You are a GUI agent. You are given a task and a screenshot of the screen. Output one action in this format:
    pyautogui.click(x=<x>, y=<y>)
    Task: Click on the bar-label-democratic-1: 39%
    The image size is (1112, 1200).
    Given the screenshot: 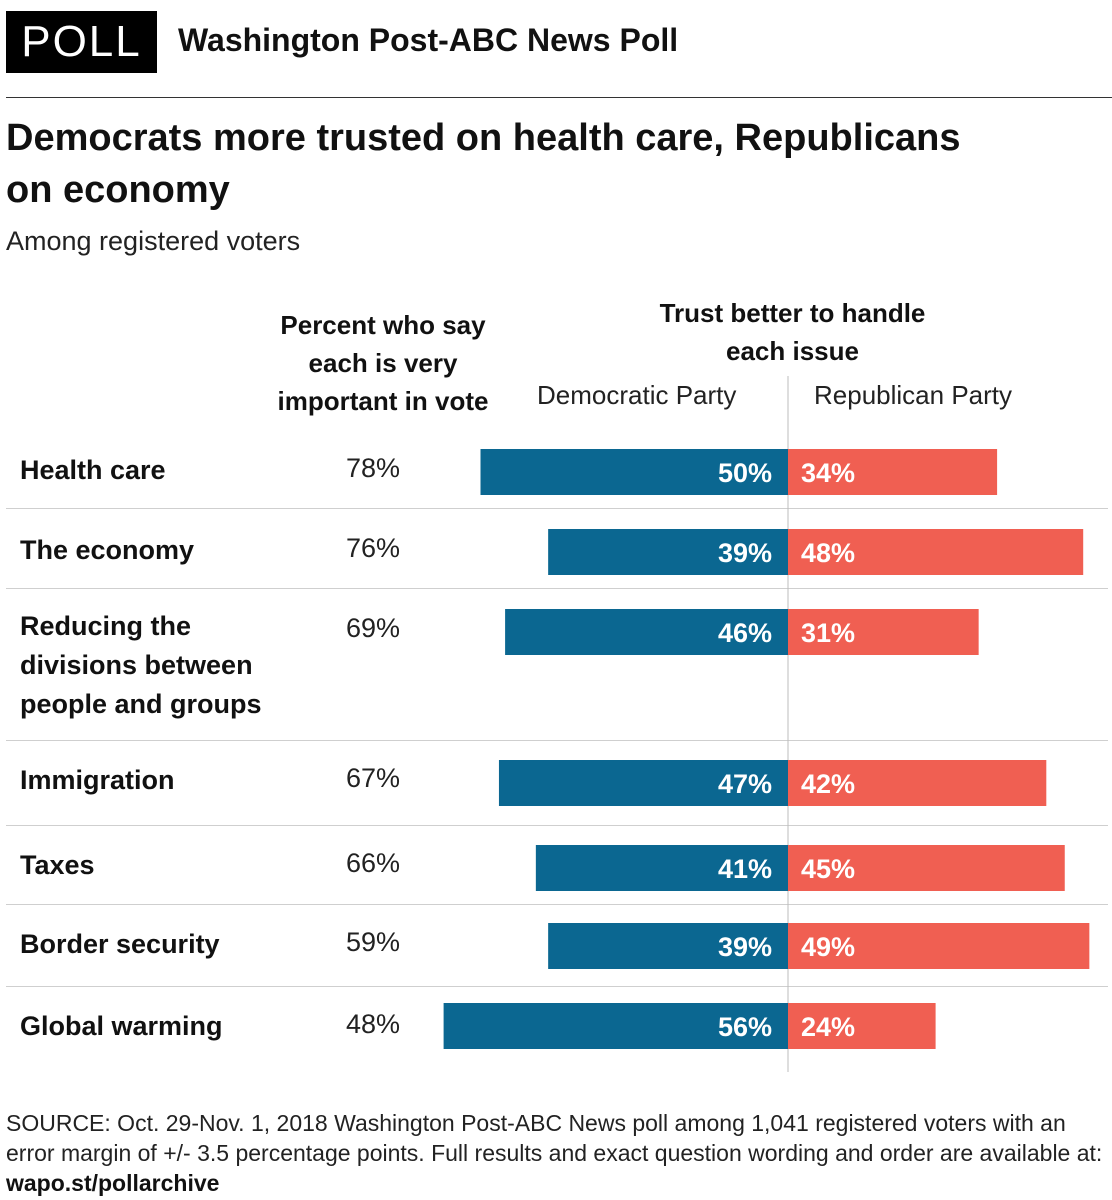 What is the action you would take?
    pyautogui.click(x=745, y=553)
    